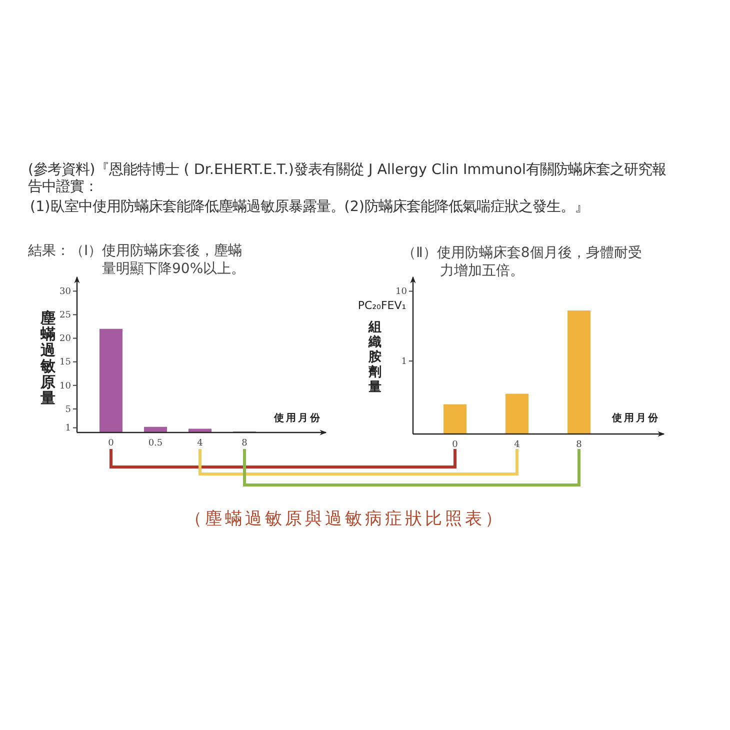 The width and height of the screenshot is (730, 730). I want to click on y-tick-label: 30, so click(66, 292).